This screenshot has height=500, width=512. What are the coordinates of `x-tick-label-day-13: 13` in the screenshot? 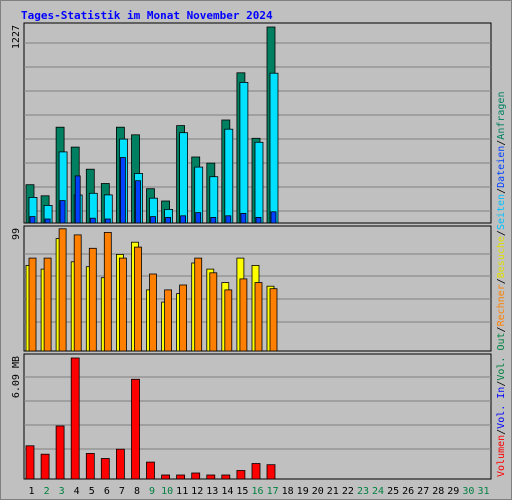 It's located at (212, 491).